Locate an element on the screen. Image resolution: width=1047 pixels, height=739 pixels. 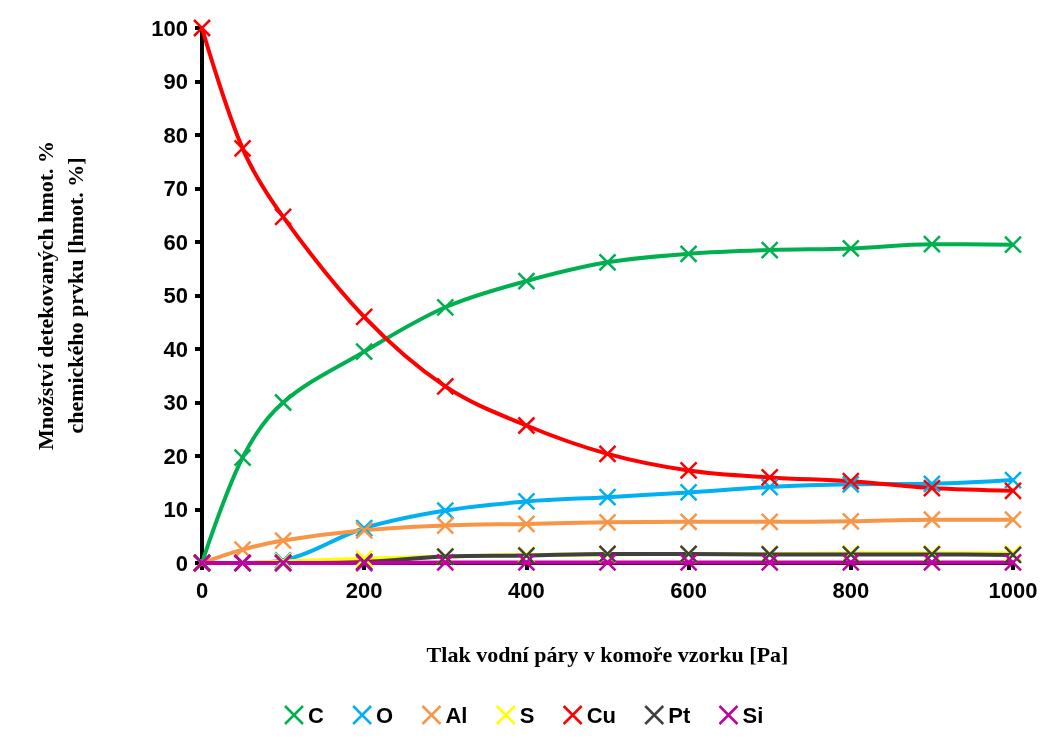
x-tick-label: 200 is located at coordinates (364, 590).